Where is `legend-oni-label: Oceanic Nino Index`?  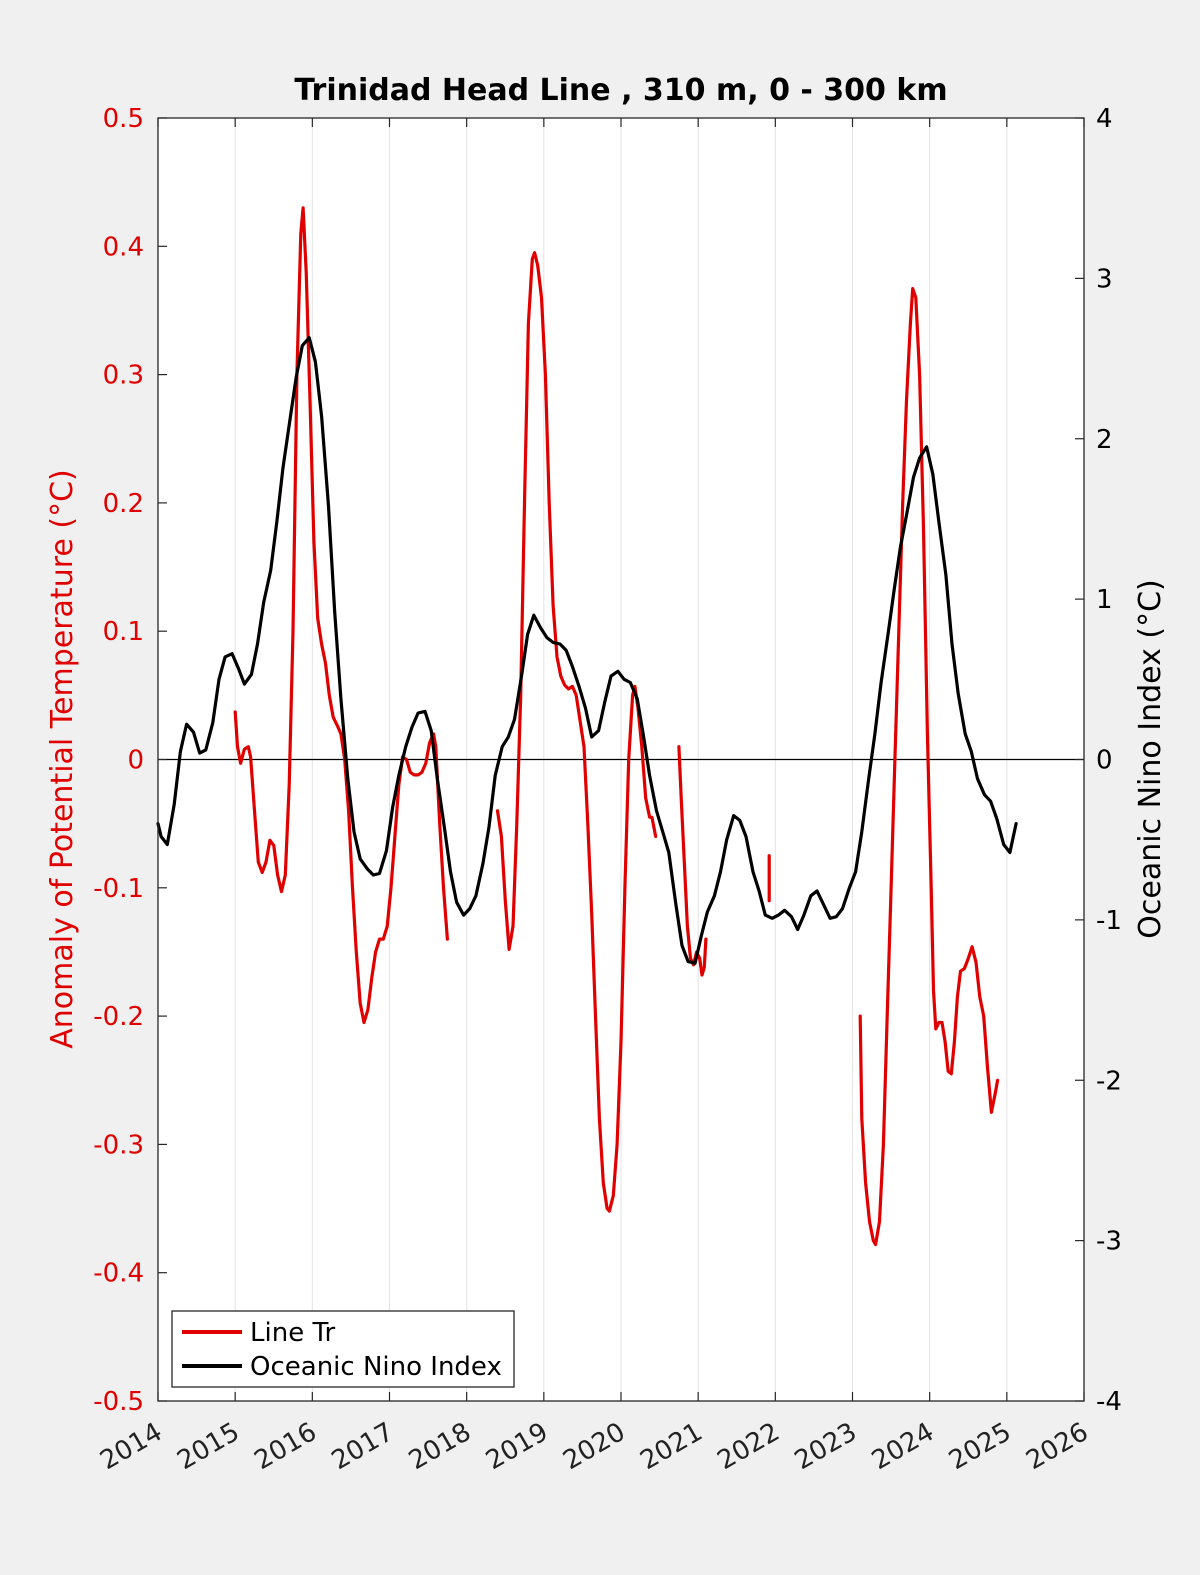
legend-oni-label: Oceanic Nino Index is located at coordinates (376, 1367).